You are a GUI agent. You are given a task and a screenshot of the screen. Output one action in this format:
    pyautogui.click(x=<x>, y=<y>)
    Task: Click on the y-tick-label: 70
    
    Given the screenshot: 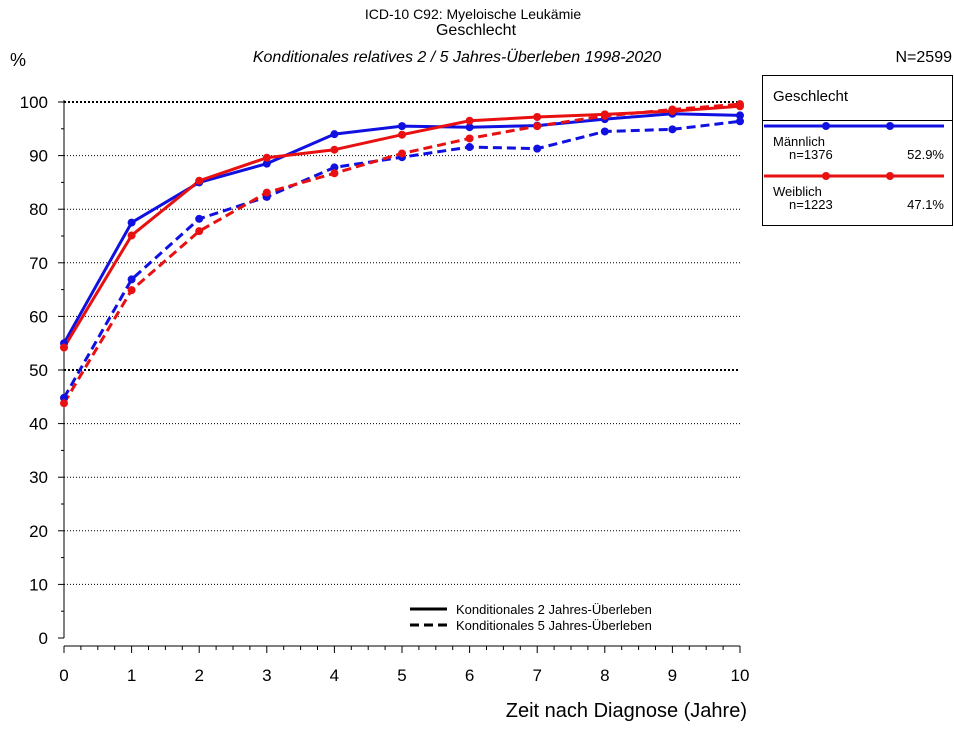 What is the action you would take?
    pyautogui.click(x=38, y=263)
    